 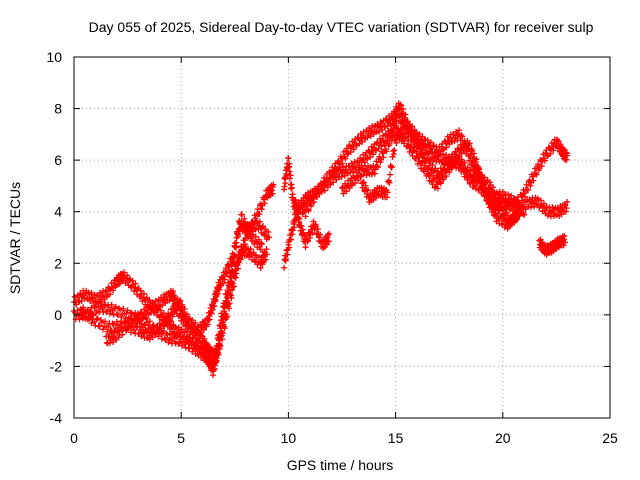 What do you see at coordinates (74, 438) in the screenshot?
I see `x-tick-label: 0` at bounding box center [74, 438].